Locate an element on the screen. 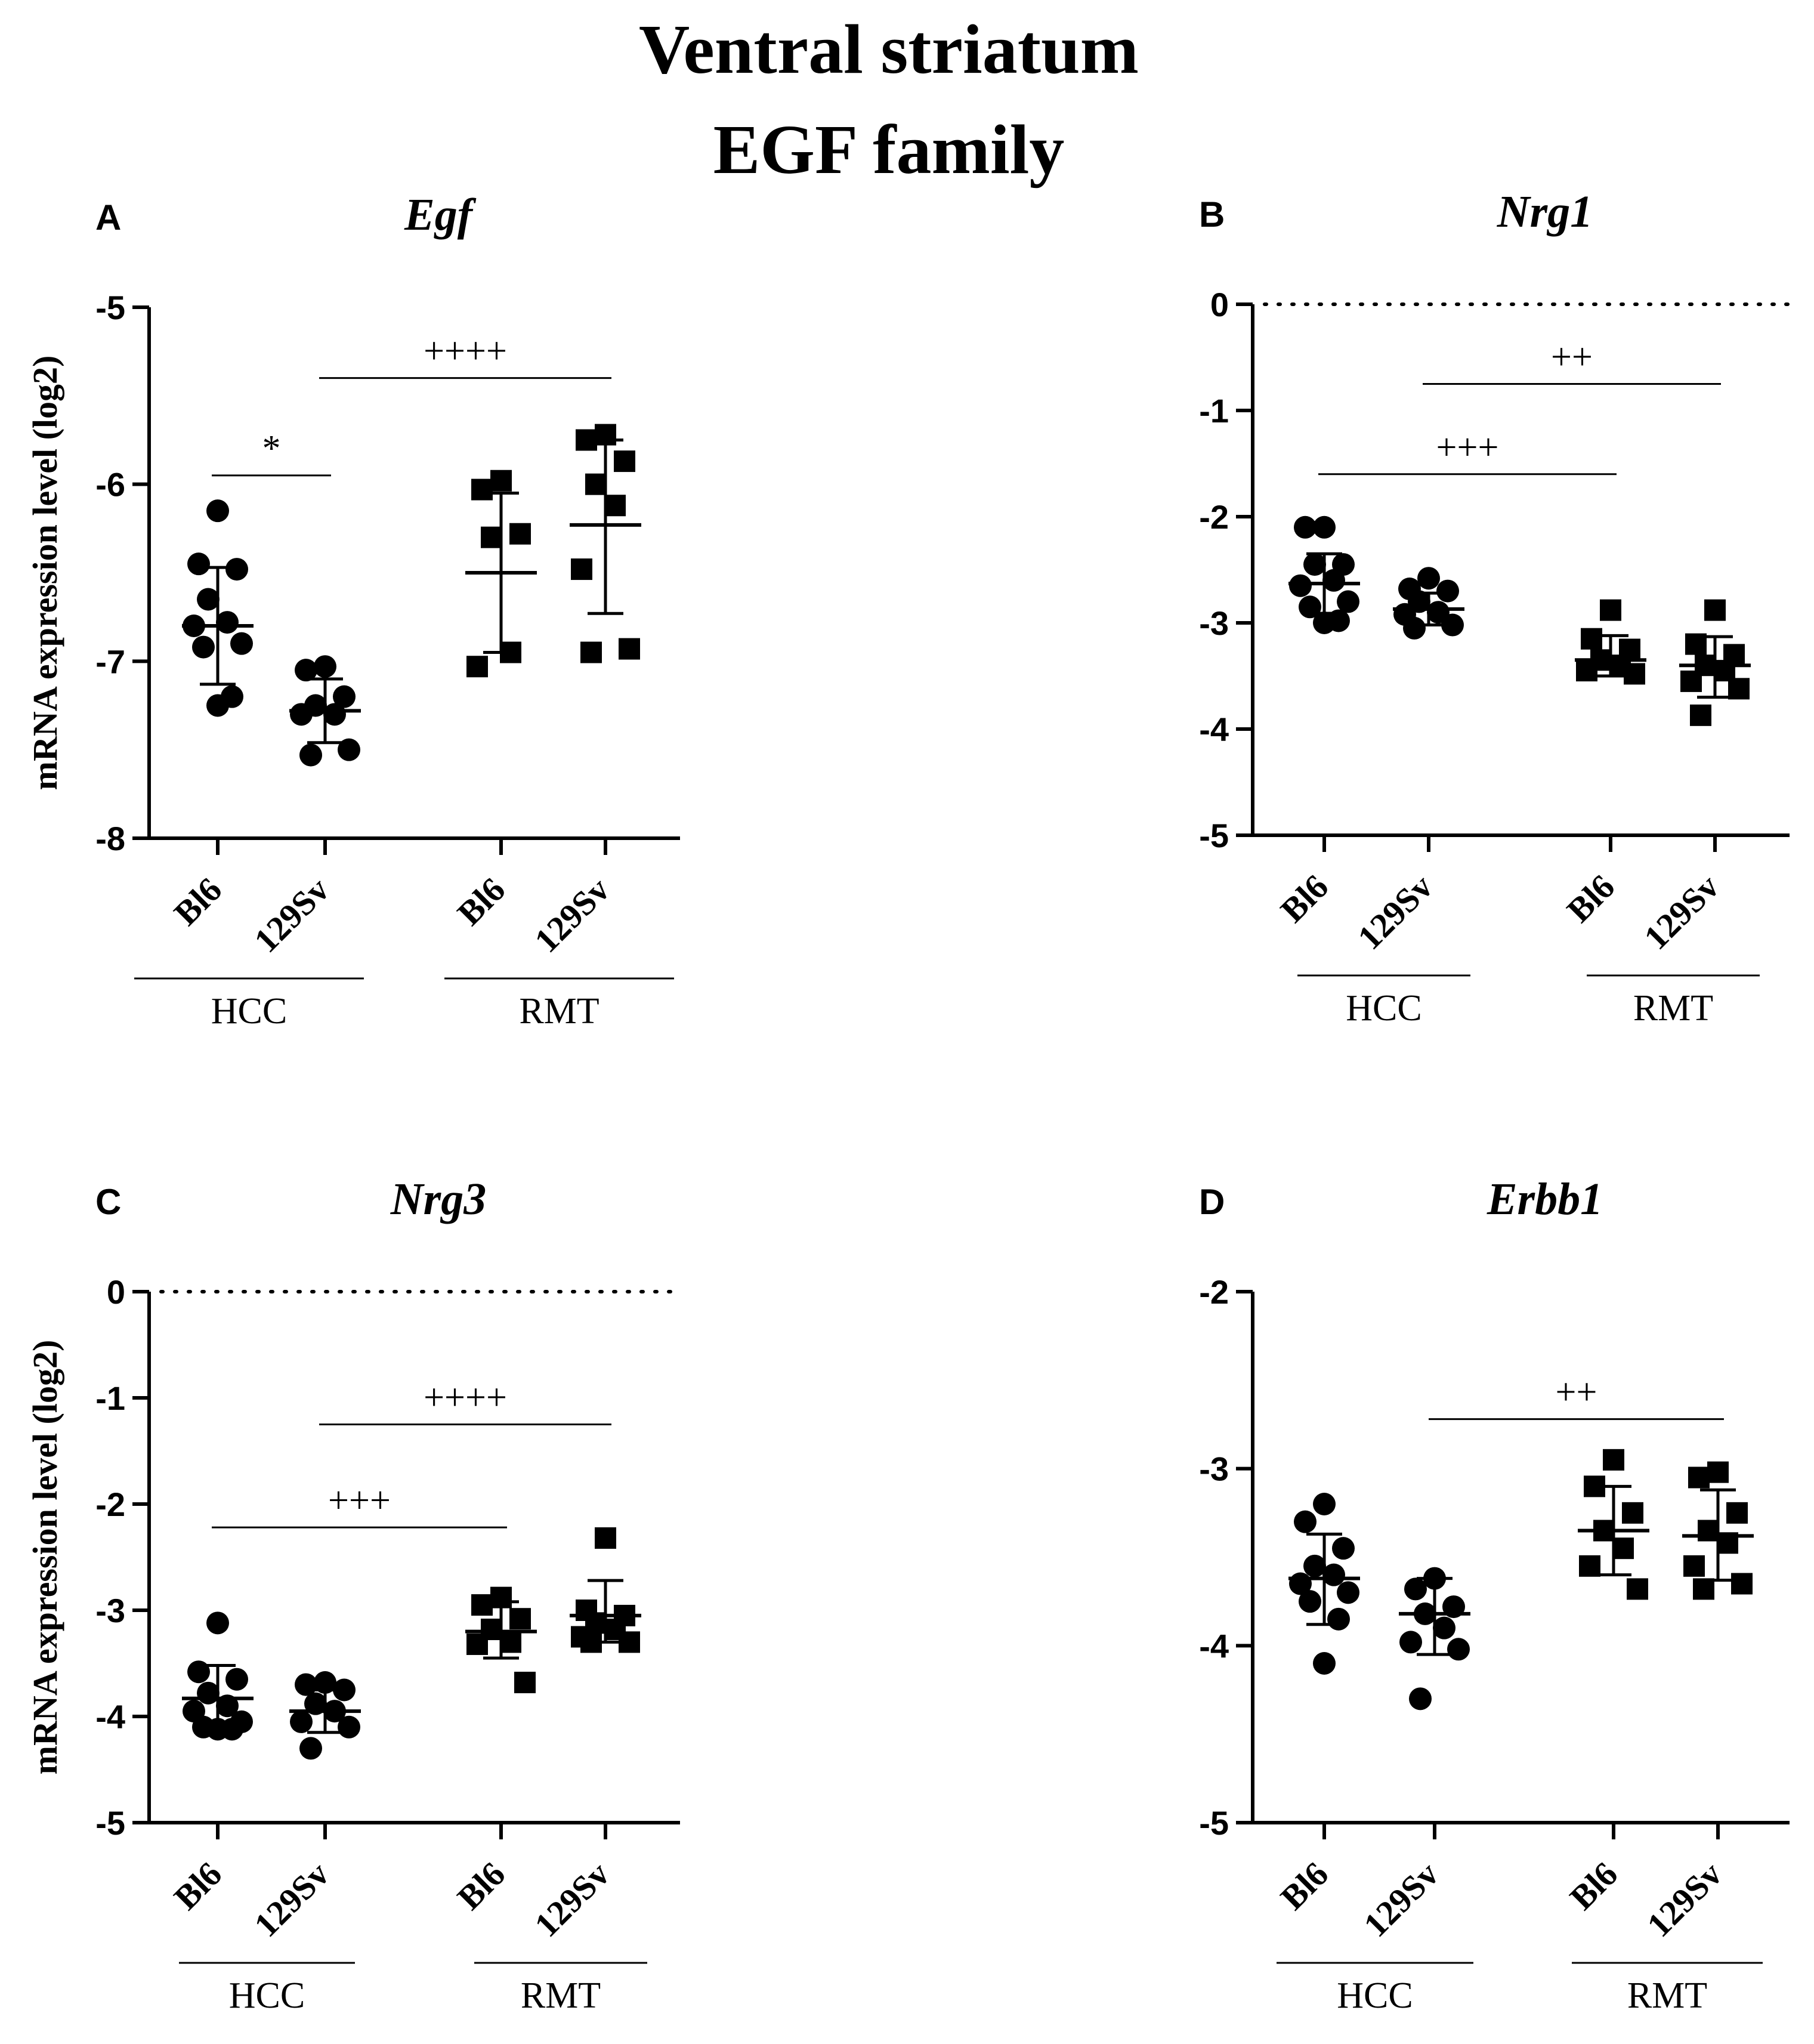 This screenshot has height=2044, width=1814. panel-letter: D is located at coordinates (1212, 1202).